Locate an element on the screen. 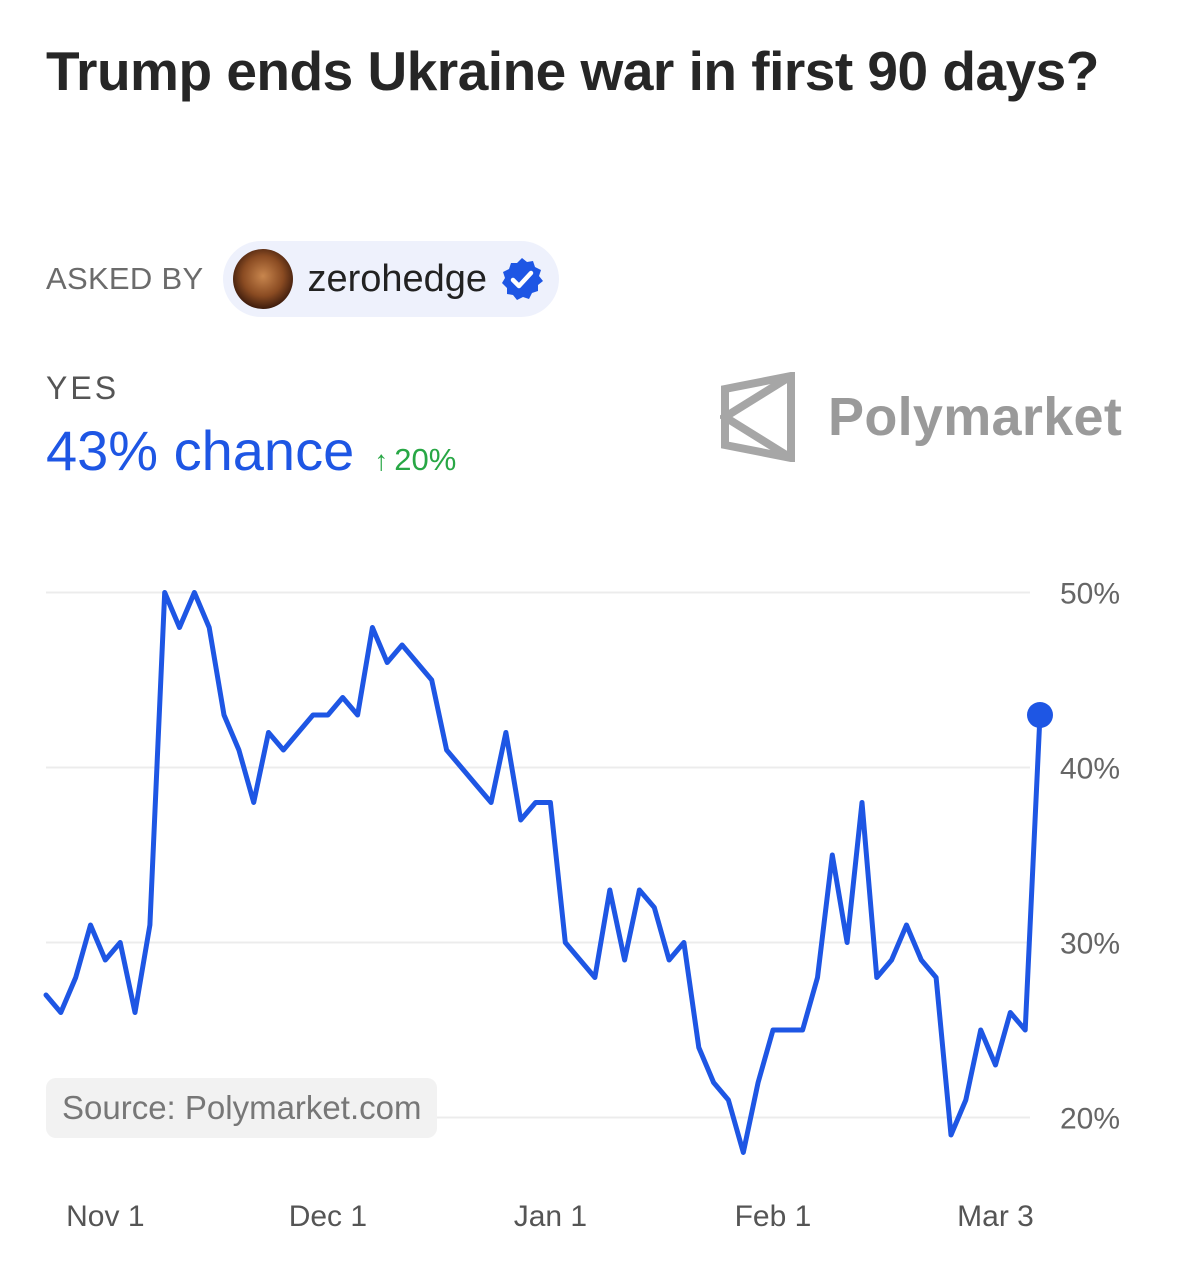 Image resolution: width=1196 pixels, height=1280 pixels. y-tick-label: 40% is located at coordinates (1090, 769).